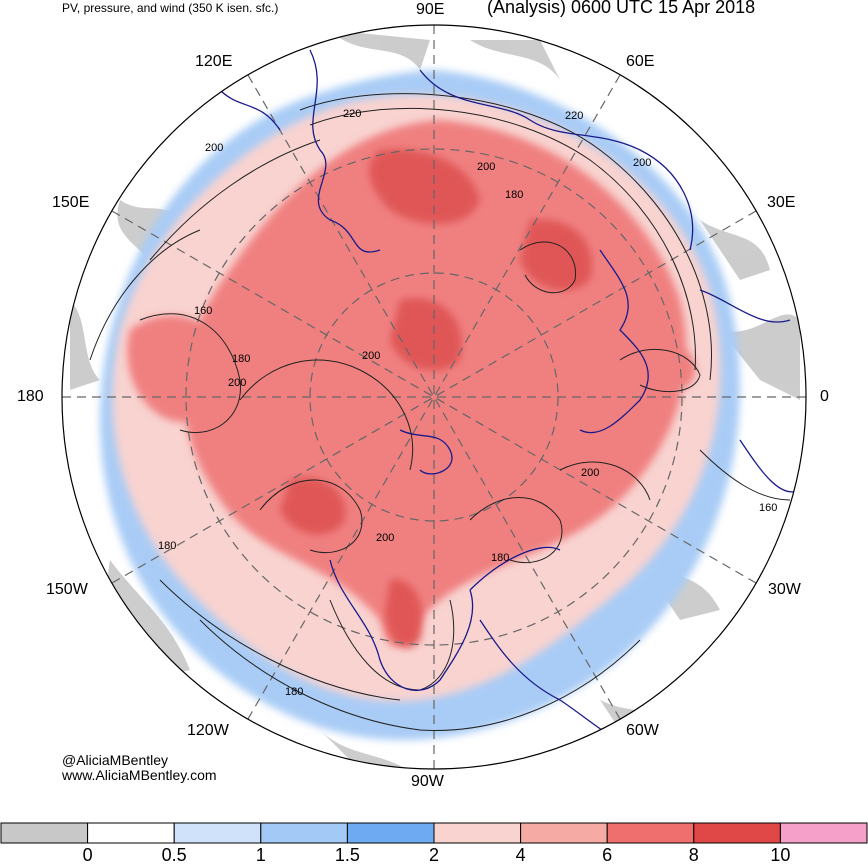 Image resolution: width=868 pixels, height=866 pixels. What do you see at coordinates (434, 855) in the screenshot?
I see `colorbar-tick-label: 2` at bounding box center [434, 855].